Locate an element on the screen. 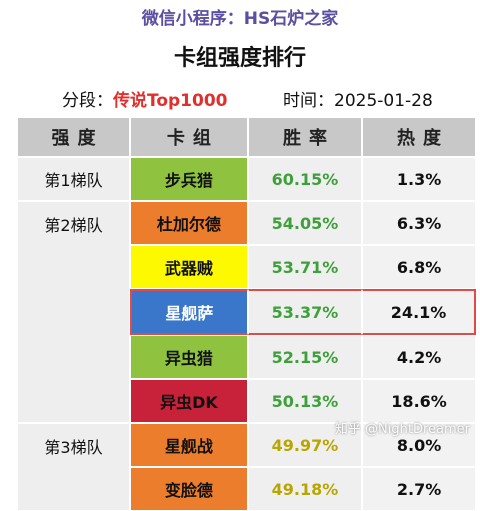 This screenshot has height=511, width=480. popularity-cell: 4.2% is located at coordinates (419, 357).